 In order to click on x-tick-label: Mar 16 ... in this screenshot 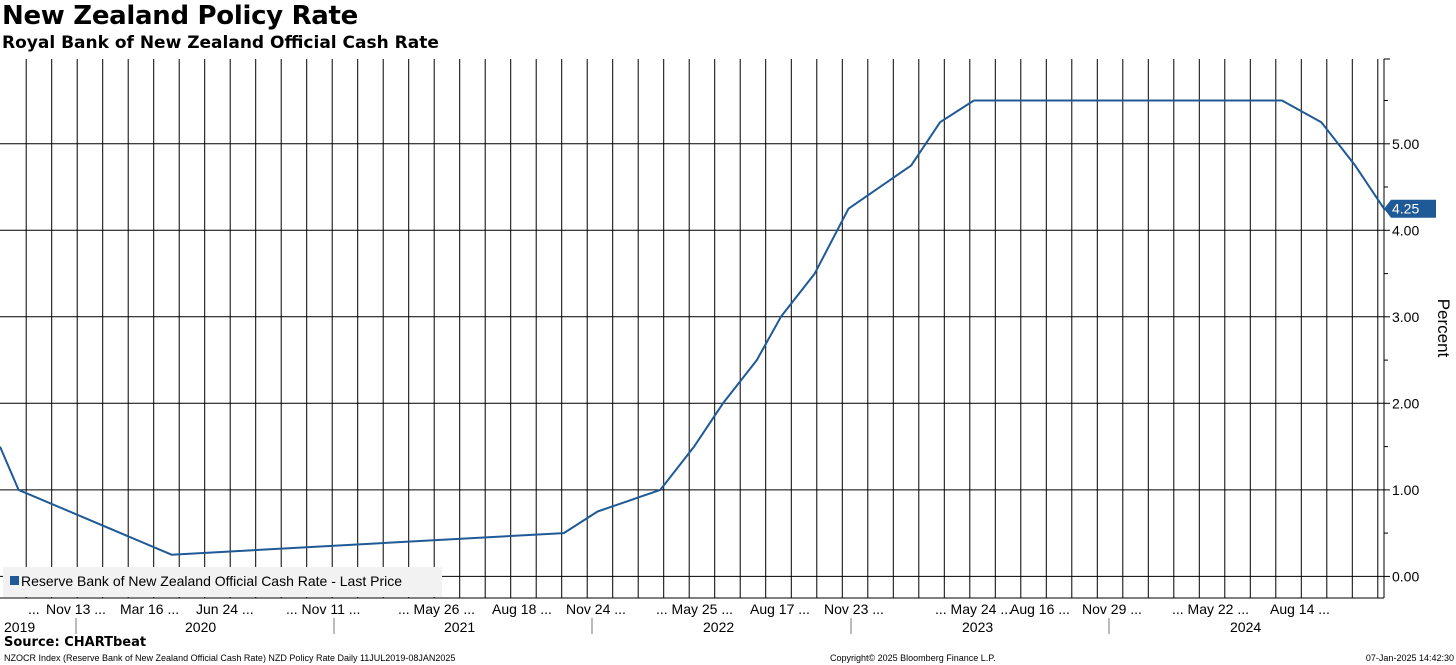, I will do `click(149, 609)`.